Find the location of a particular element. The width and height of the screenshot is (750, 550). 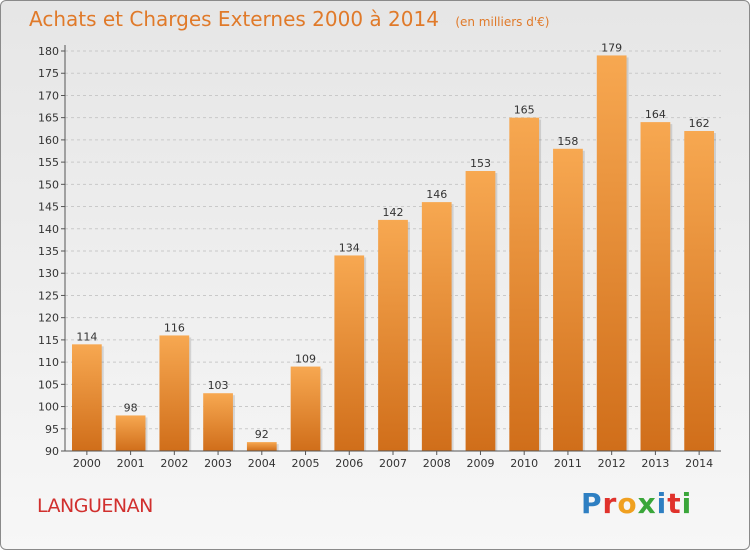

place-name: LANGUENAN is located at coordinates (95, 506).